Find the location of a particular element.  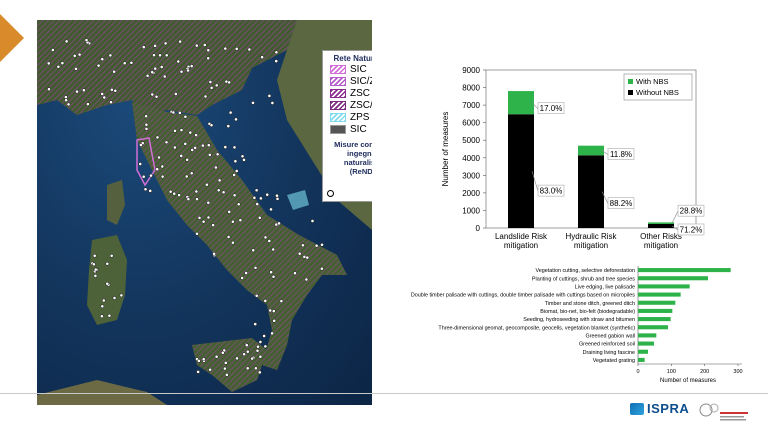

legend-item-sic-zps: SIC/ZPS is located at coordinates (351, 81).